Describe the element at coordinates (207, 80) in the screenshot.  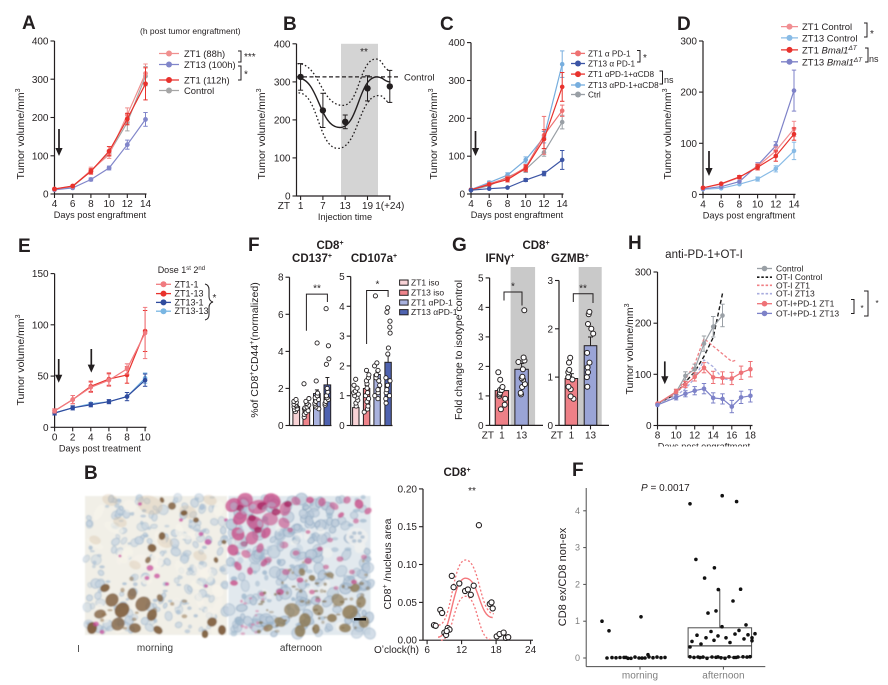
I see `svg-text: ZT1 (112h)` at that location.